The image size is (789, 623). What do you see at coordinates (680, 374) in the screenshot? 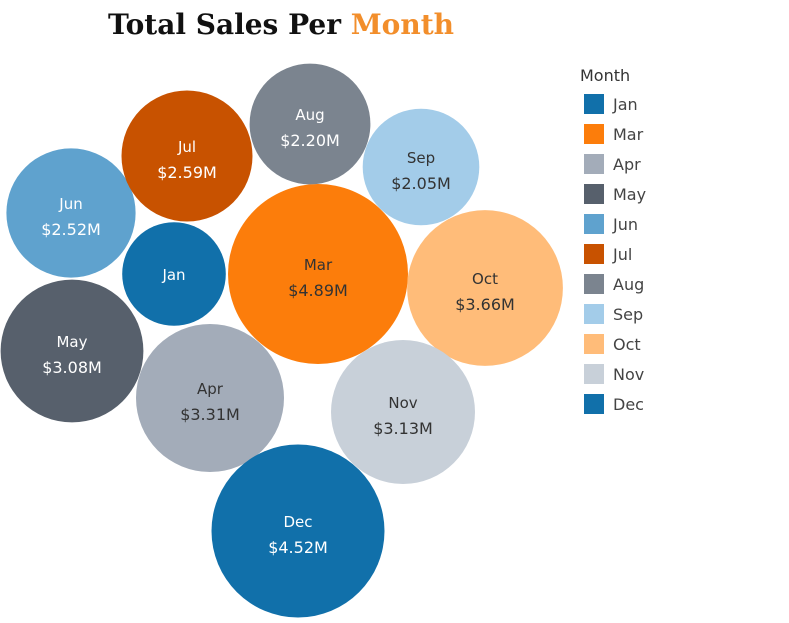
I see `legend-item-nov: Nov` at bounding box center [680, 374].